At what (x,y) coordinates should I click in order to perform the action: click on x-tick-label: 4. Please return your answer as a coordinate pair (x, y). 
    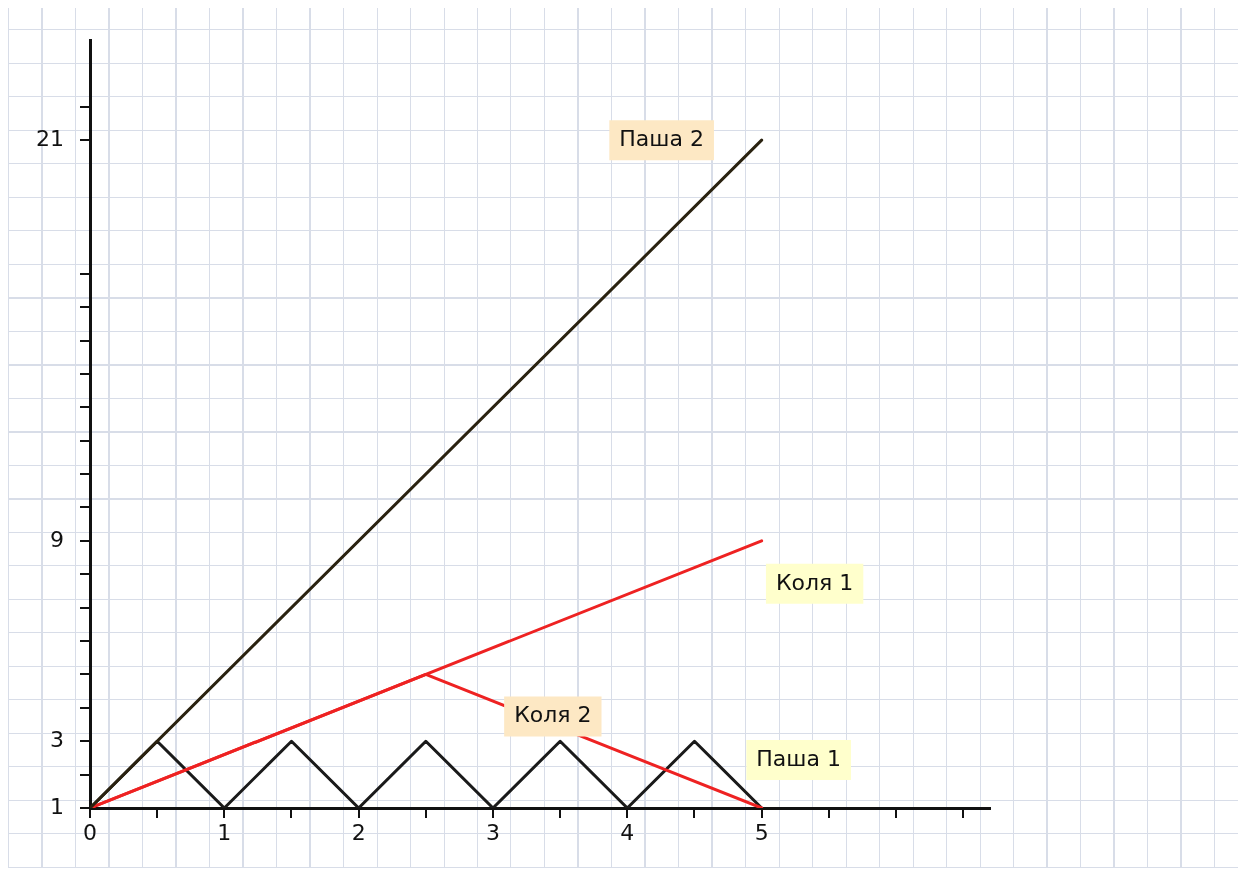
    Looking at the image, I should click on (627, 832).